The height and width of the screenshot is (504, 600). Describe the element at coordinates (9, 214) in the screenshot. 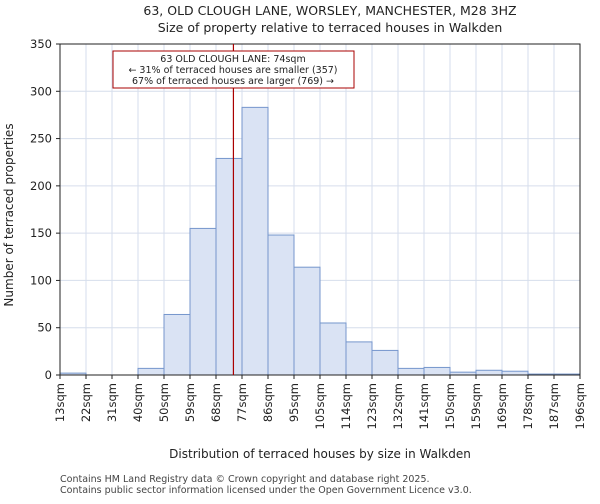

I see `y-axis-label: Number of terraced properties` at that location.